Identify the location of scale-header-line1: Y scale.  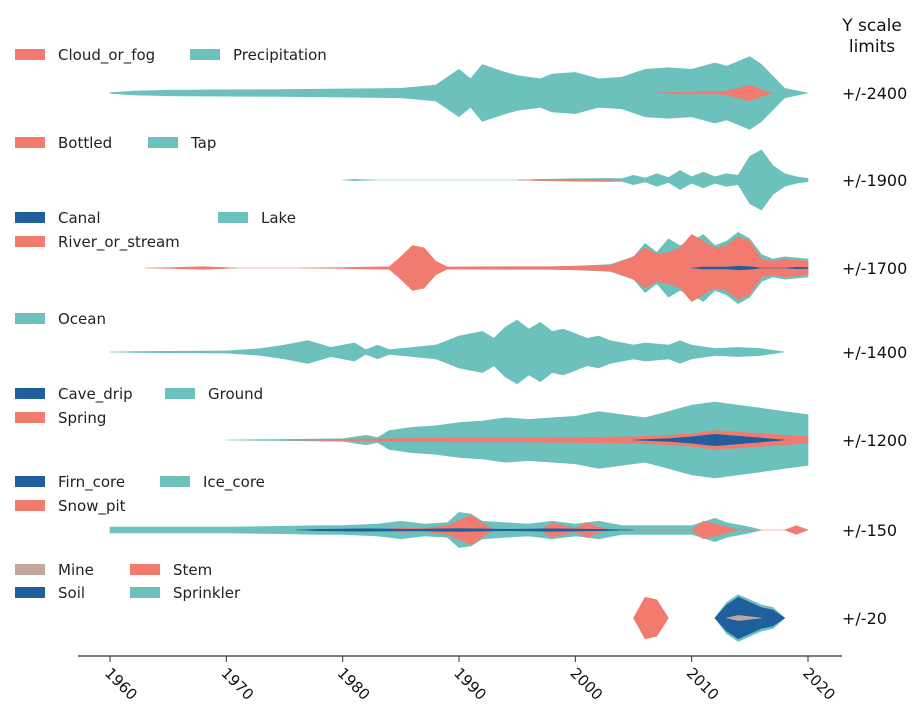
(871, 26).